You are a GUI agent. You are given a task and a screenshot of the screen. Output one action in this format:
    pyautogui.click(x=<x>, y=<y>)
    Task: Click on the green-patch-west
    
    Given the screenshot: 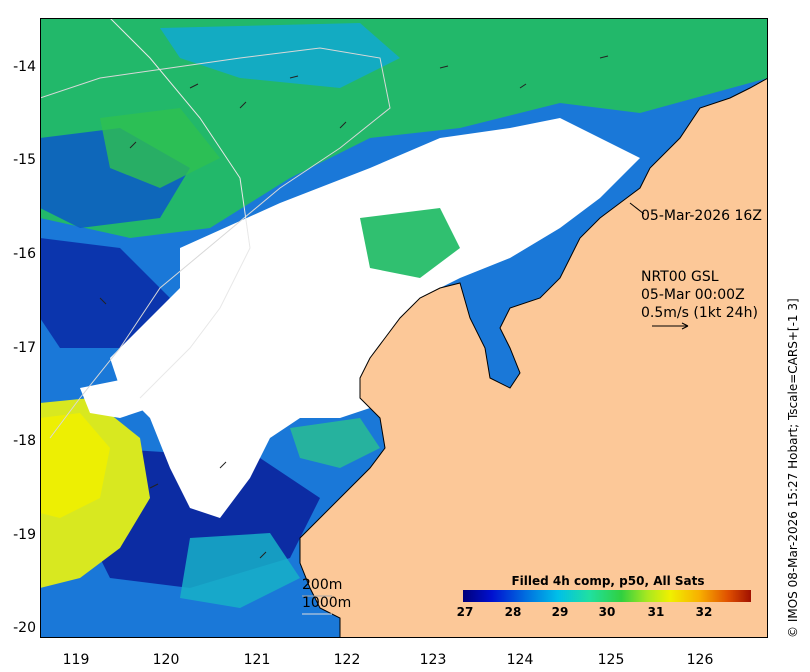 What is the action you would take?
    pyautogui.click(x=160, y=148)
    